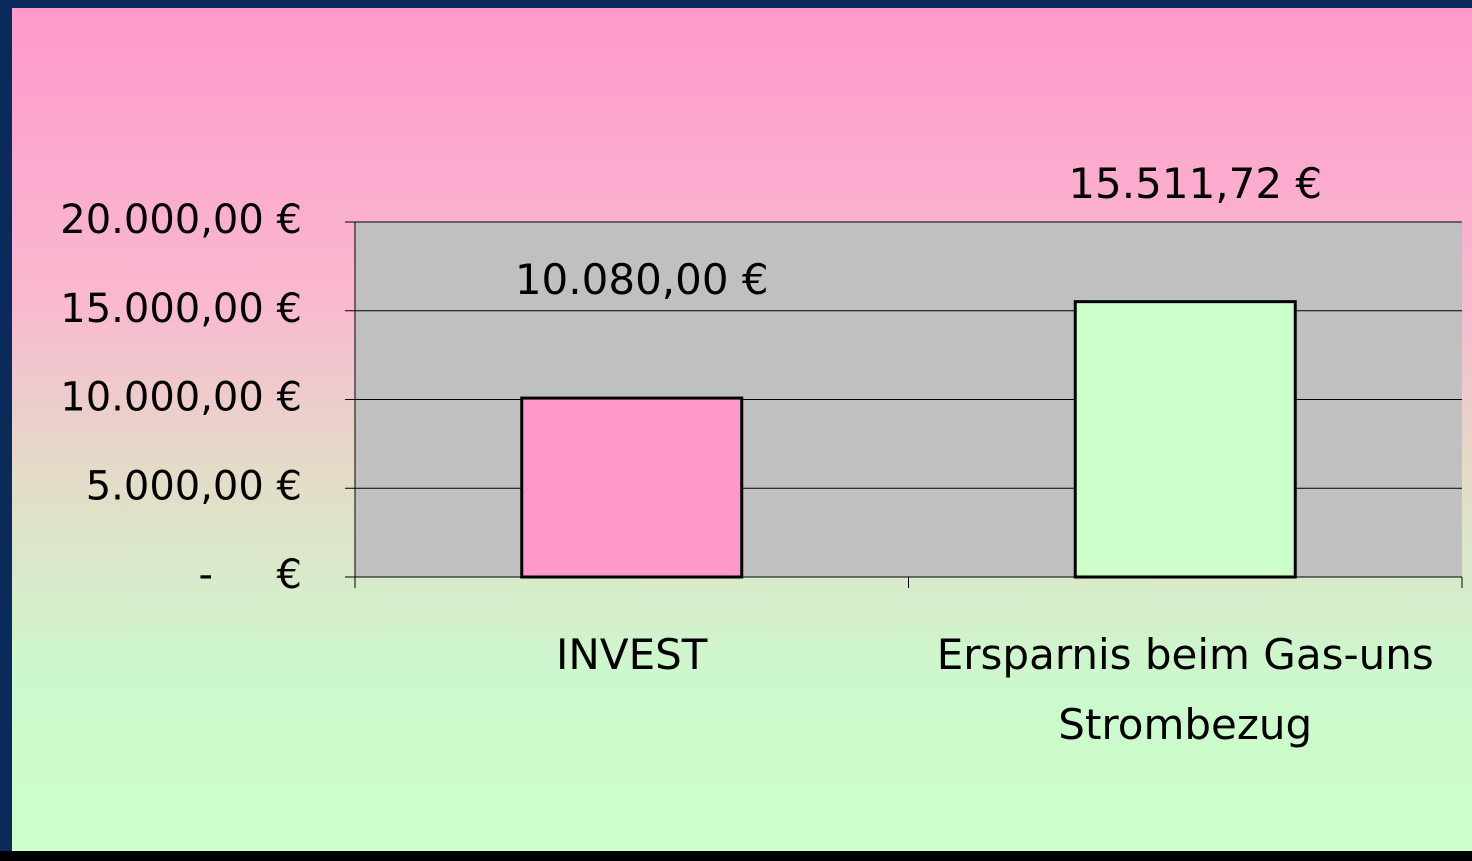 This screenshot has width=1472, height=861. Describe the element at coordinates (1185, 689) in the screenshot. I see `x-tick-label: Ersparnis beim Gas-uns Strombezug` at that location.